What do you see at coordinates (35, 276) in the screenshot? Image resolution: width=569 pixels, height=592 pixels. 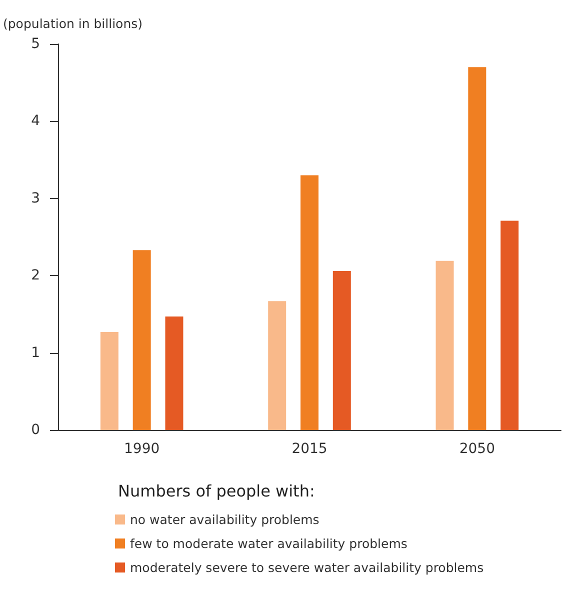 I see `y-tick-label: 2` at bounding box center [35, 276].